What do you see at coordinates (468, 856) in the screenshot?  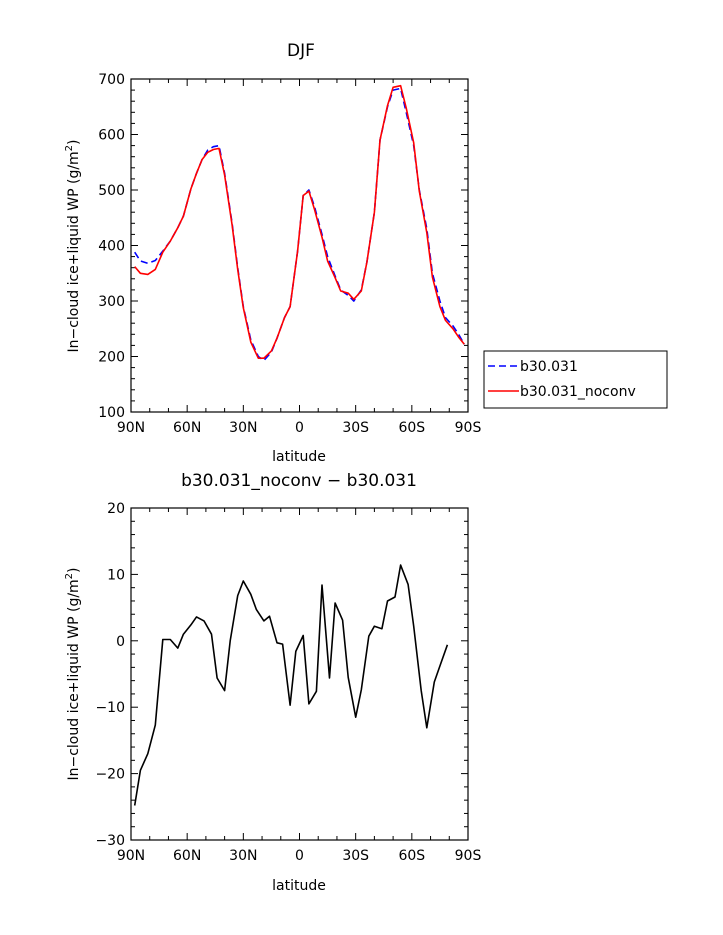 I see `bottom-x-tick-label: 90S` at bounding box center [468, 856].